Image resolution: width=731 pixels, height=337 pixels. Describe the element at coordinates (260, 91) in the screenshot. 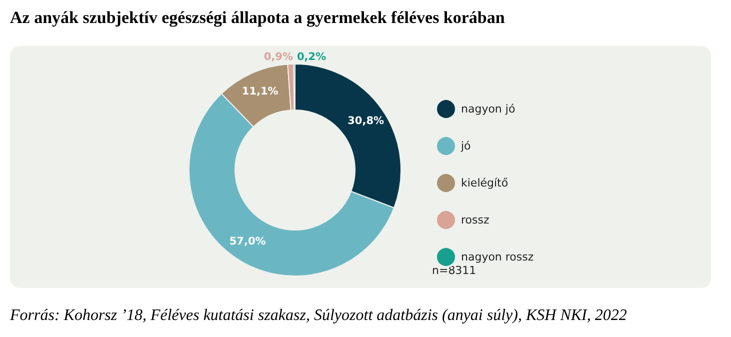

I see `data-label: 11,1%` at that location.